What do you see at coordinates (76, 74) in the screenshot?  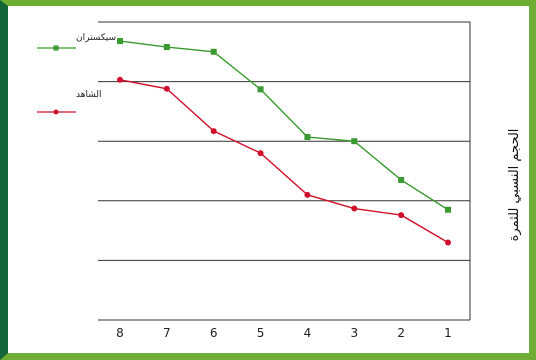 I see `legend: سيكستران الشاهد` at bounding box center [76, 74].